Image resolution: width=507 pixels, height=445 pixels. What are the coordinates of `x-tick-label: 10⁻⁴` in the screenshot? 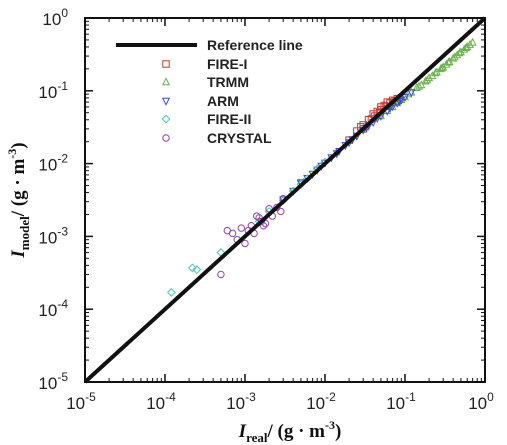 It's located at (161, 401).